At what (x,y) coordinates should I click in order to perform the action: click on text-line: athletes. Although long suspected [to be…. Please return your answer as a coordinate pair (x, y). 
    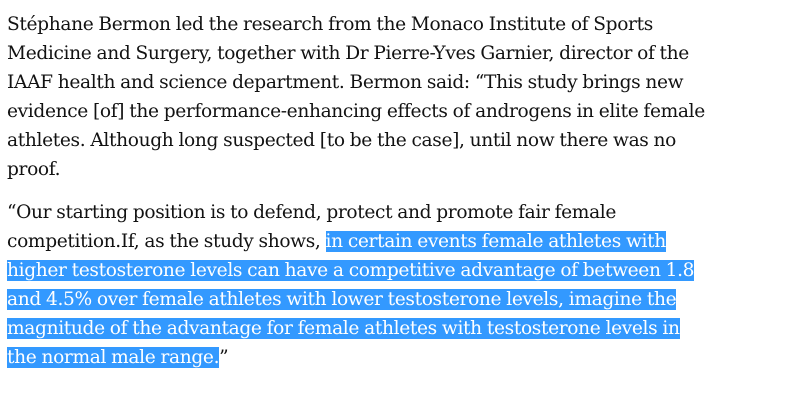
    Looking at the image, I should click on (342, 140).